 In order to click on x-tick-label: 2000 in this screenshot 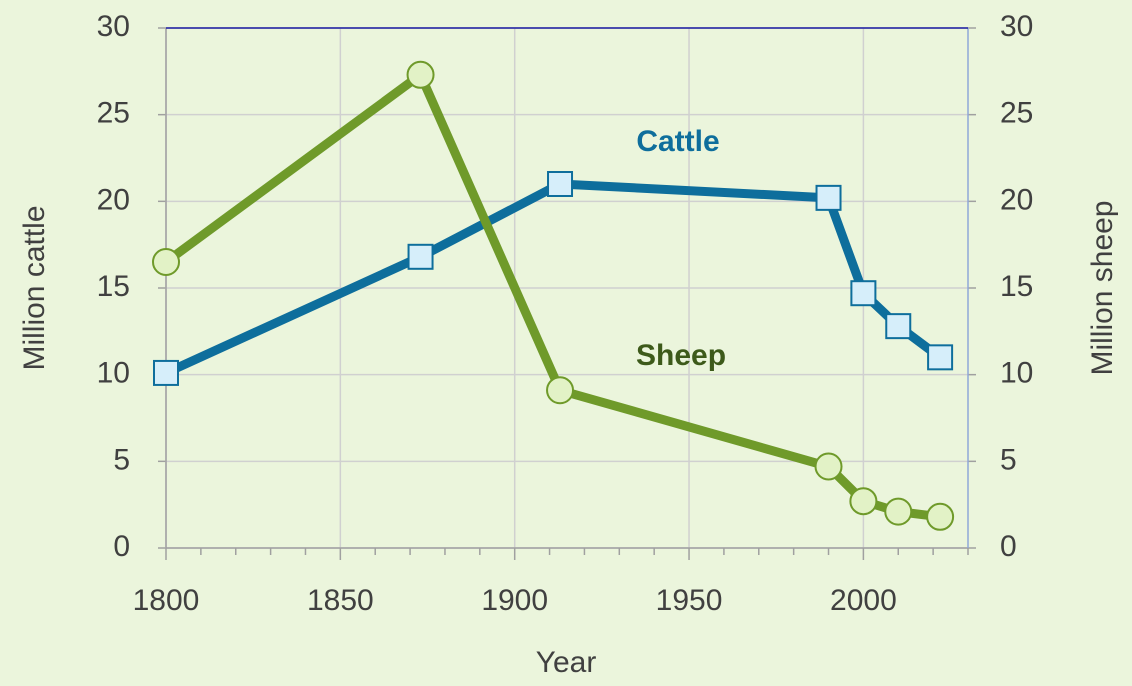, I will do `click(863, 600)`.